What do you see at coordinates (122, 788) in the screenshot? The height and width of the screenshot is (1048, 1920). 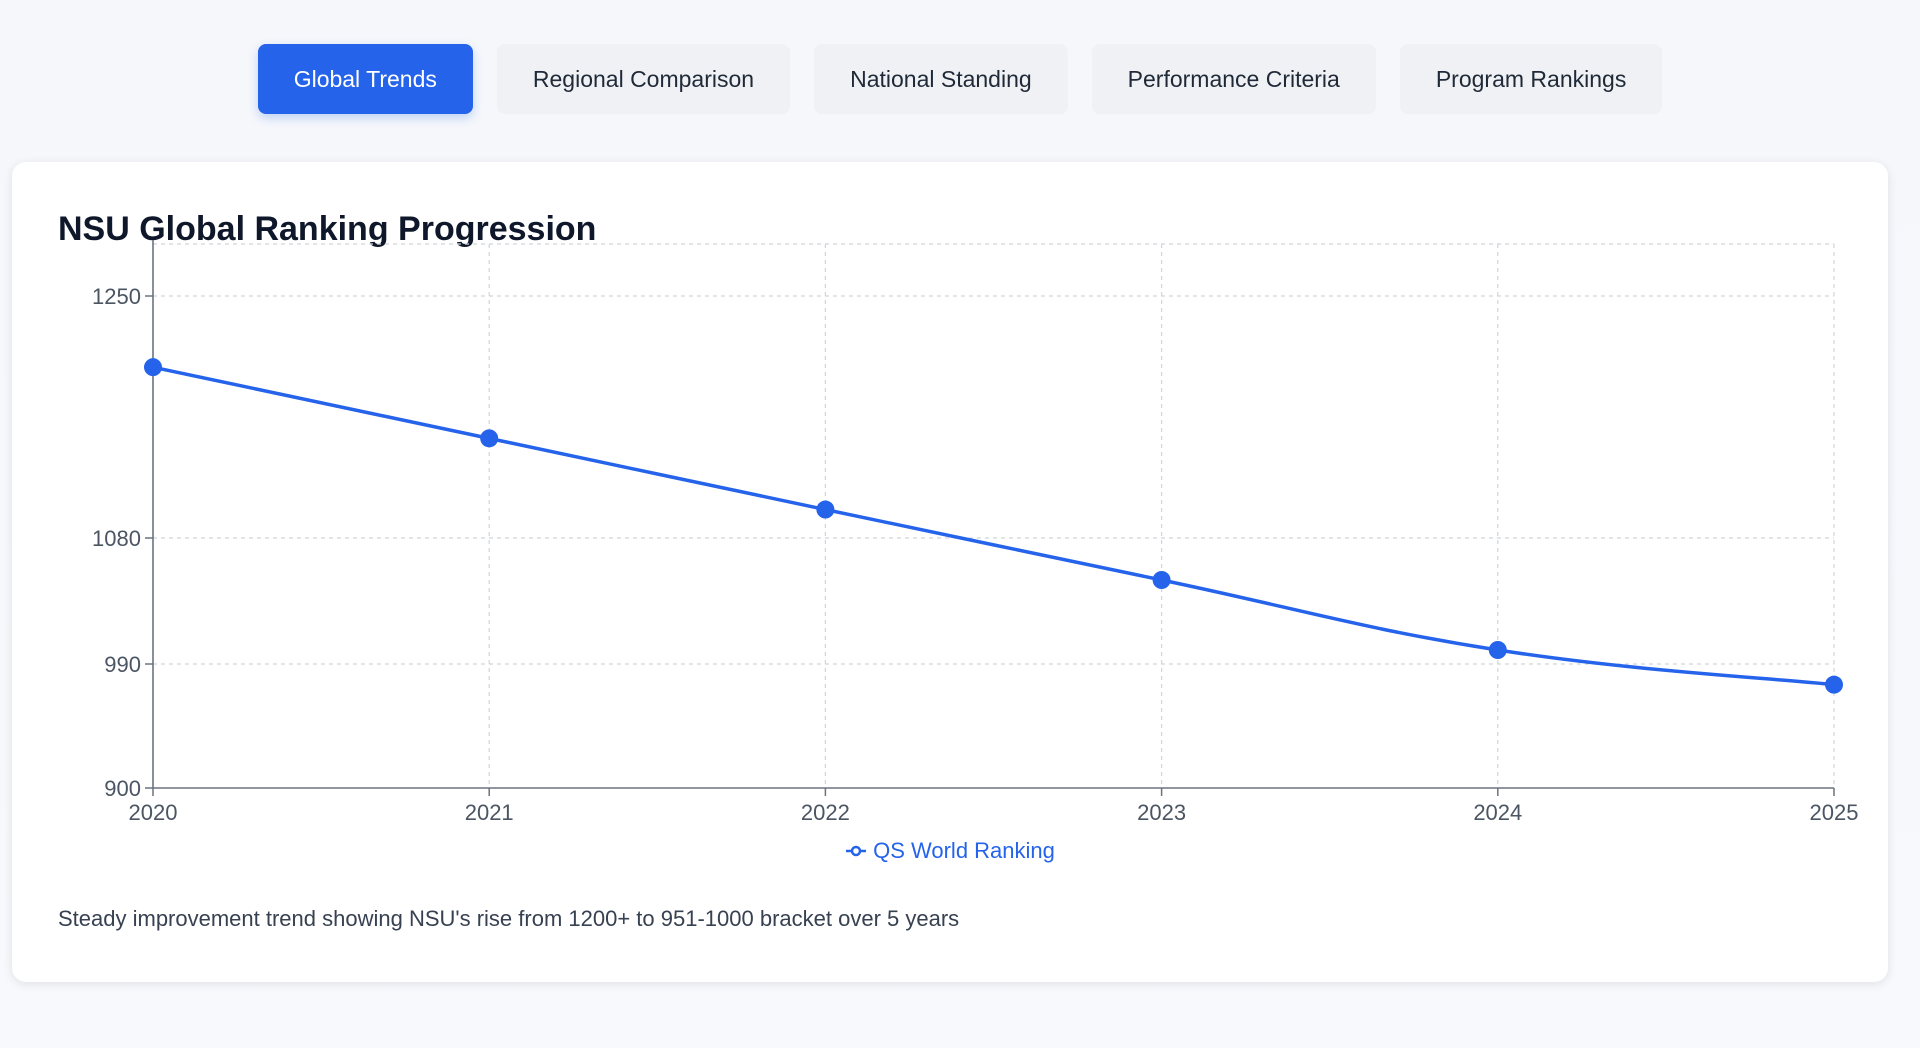 I see `y-tick-label: 900` at bounding box center [122, 788].